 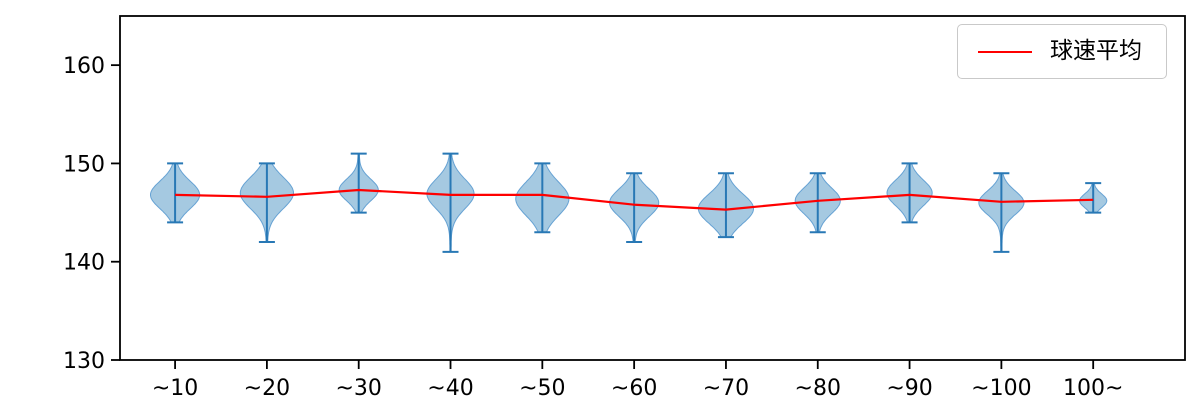 What do you see at coordinates (1005, 51) in the screenshot?
I see `legend-line-sample` at bounding box center [1005, 51].